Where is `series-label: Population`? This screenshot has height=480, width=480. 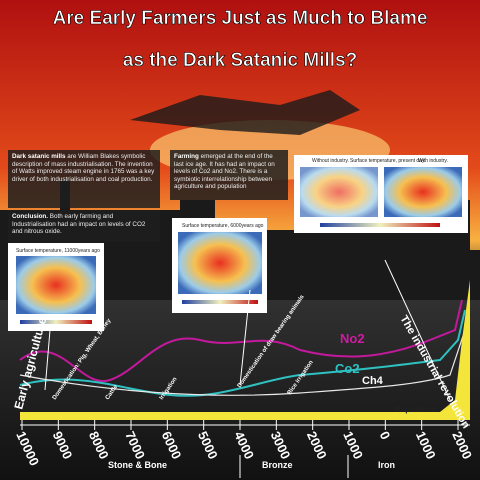 series-label: Population is located at coordinates (415, 409).